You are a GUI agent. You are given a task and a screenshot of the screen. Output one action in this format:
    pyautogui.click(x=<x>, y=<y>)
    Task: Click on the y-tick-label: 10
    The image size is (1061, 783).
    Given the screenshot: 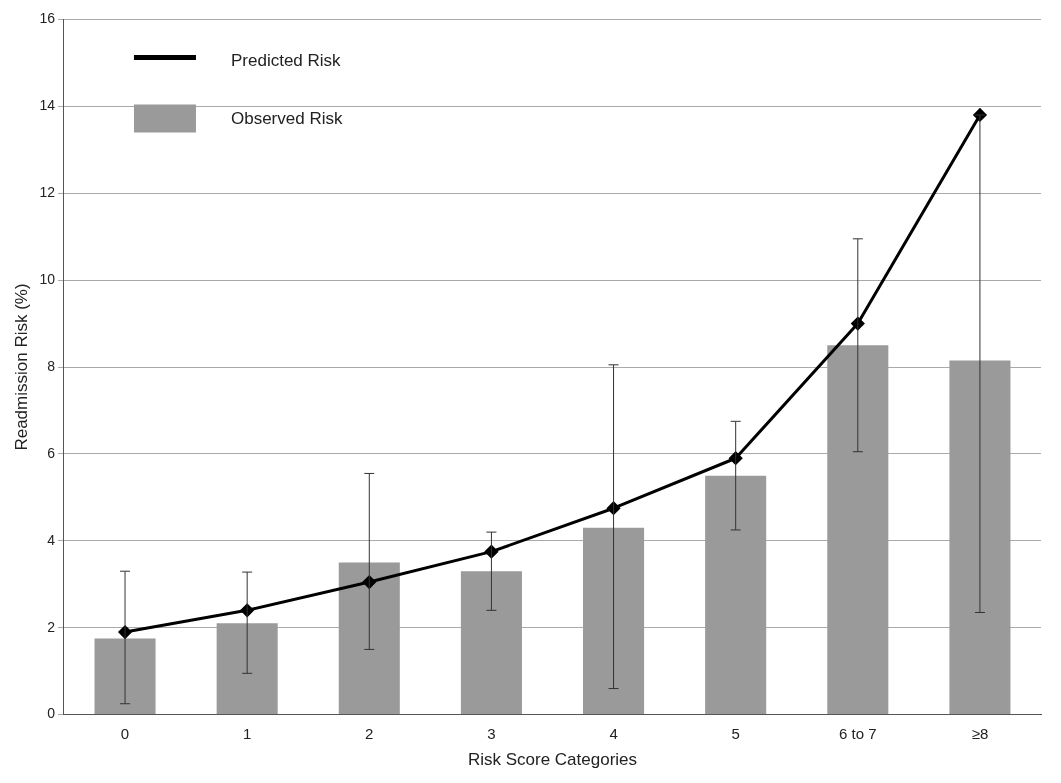 What is the action you would take?
    pyautogui.click(x=47, y=278)
    